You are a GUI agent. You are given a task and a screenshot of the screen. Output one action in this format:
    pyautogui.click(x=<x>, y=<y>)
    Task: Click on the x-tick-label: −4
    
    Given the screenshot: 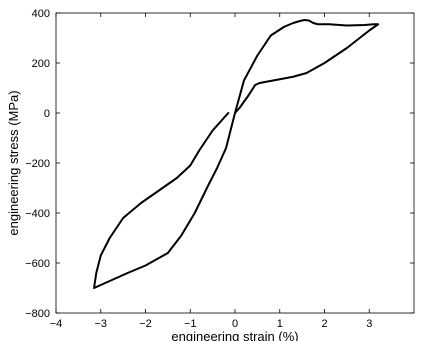 What is the action you would take?
    pyautogui.click(x=56, y=324)
    